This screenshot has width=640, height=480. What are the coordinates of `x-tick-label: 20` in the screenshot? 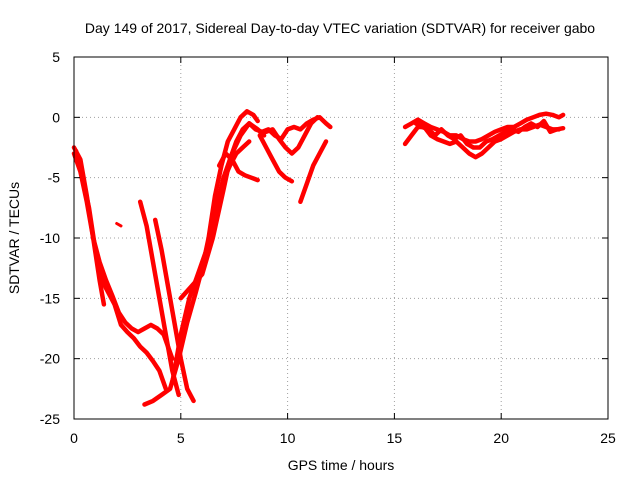 It's located at (501, 438).